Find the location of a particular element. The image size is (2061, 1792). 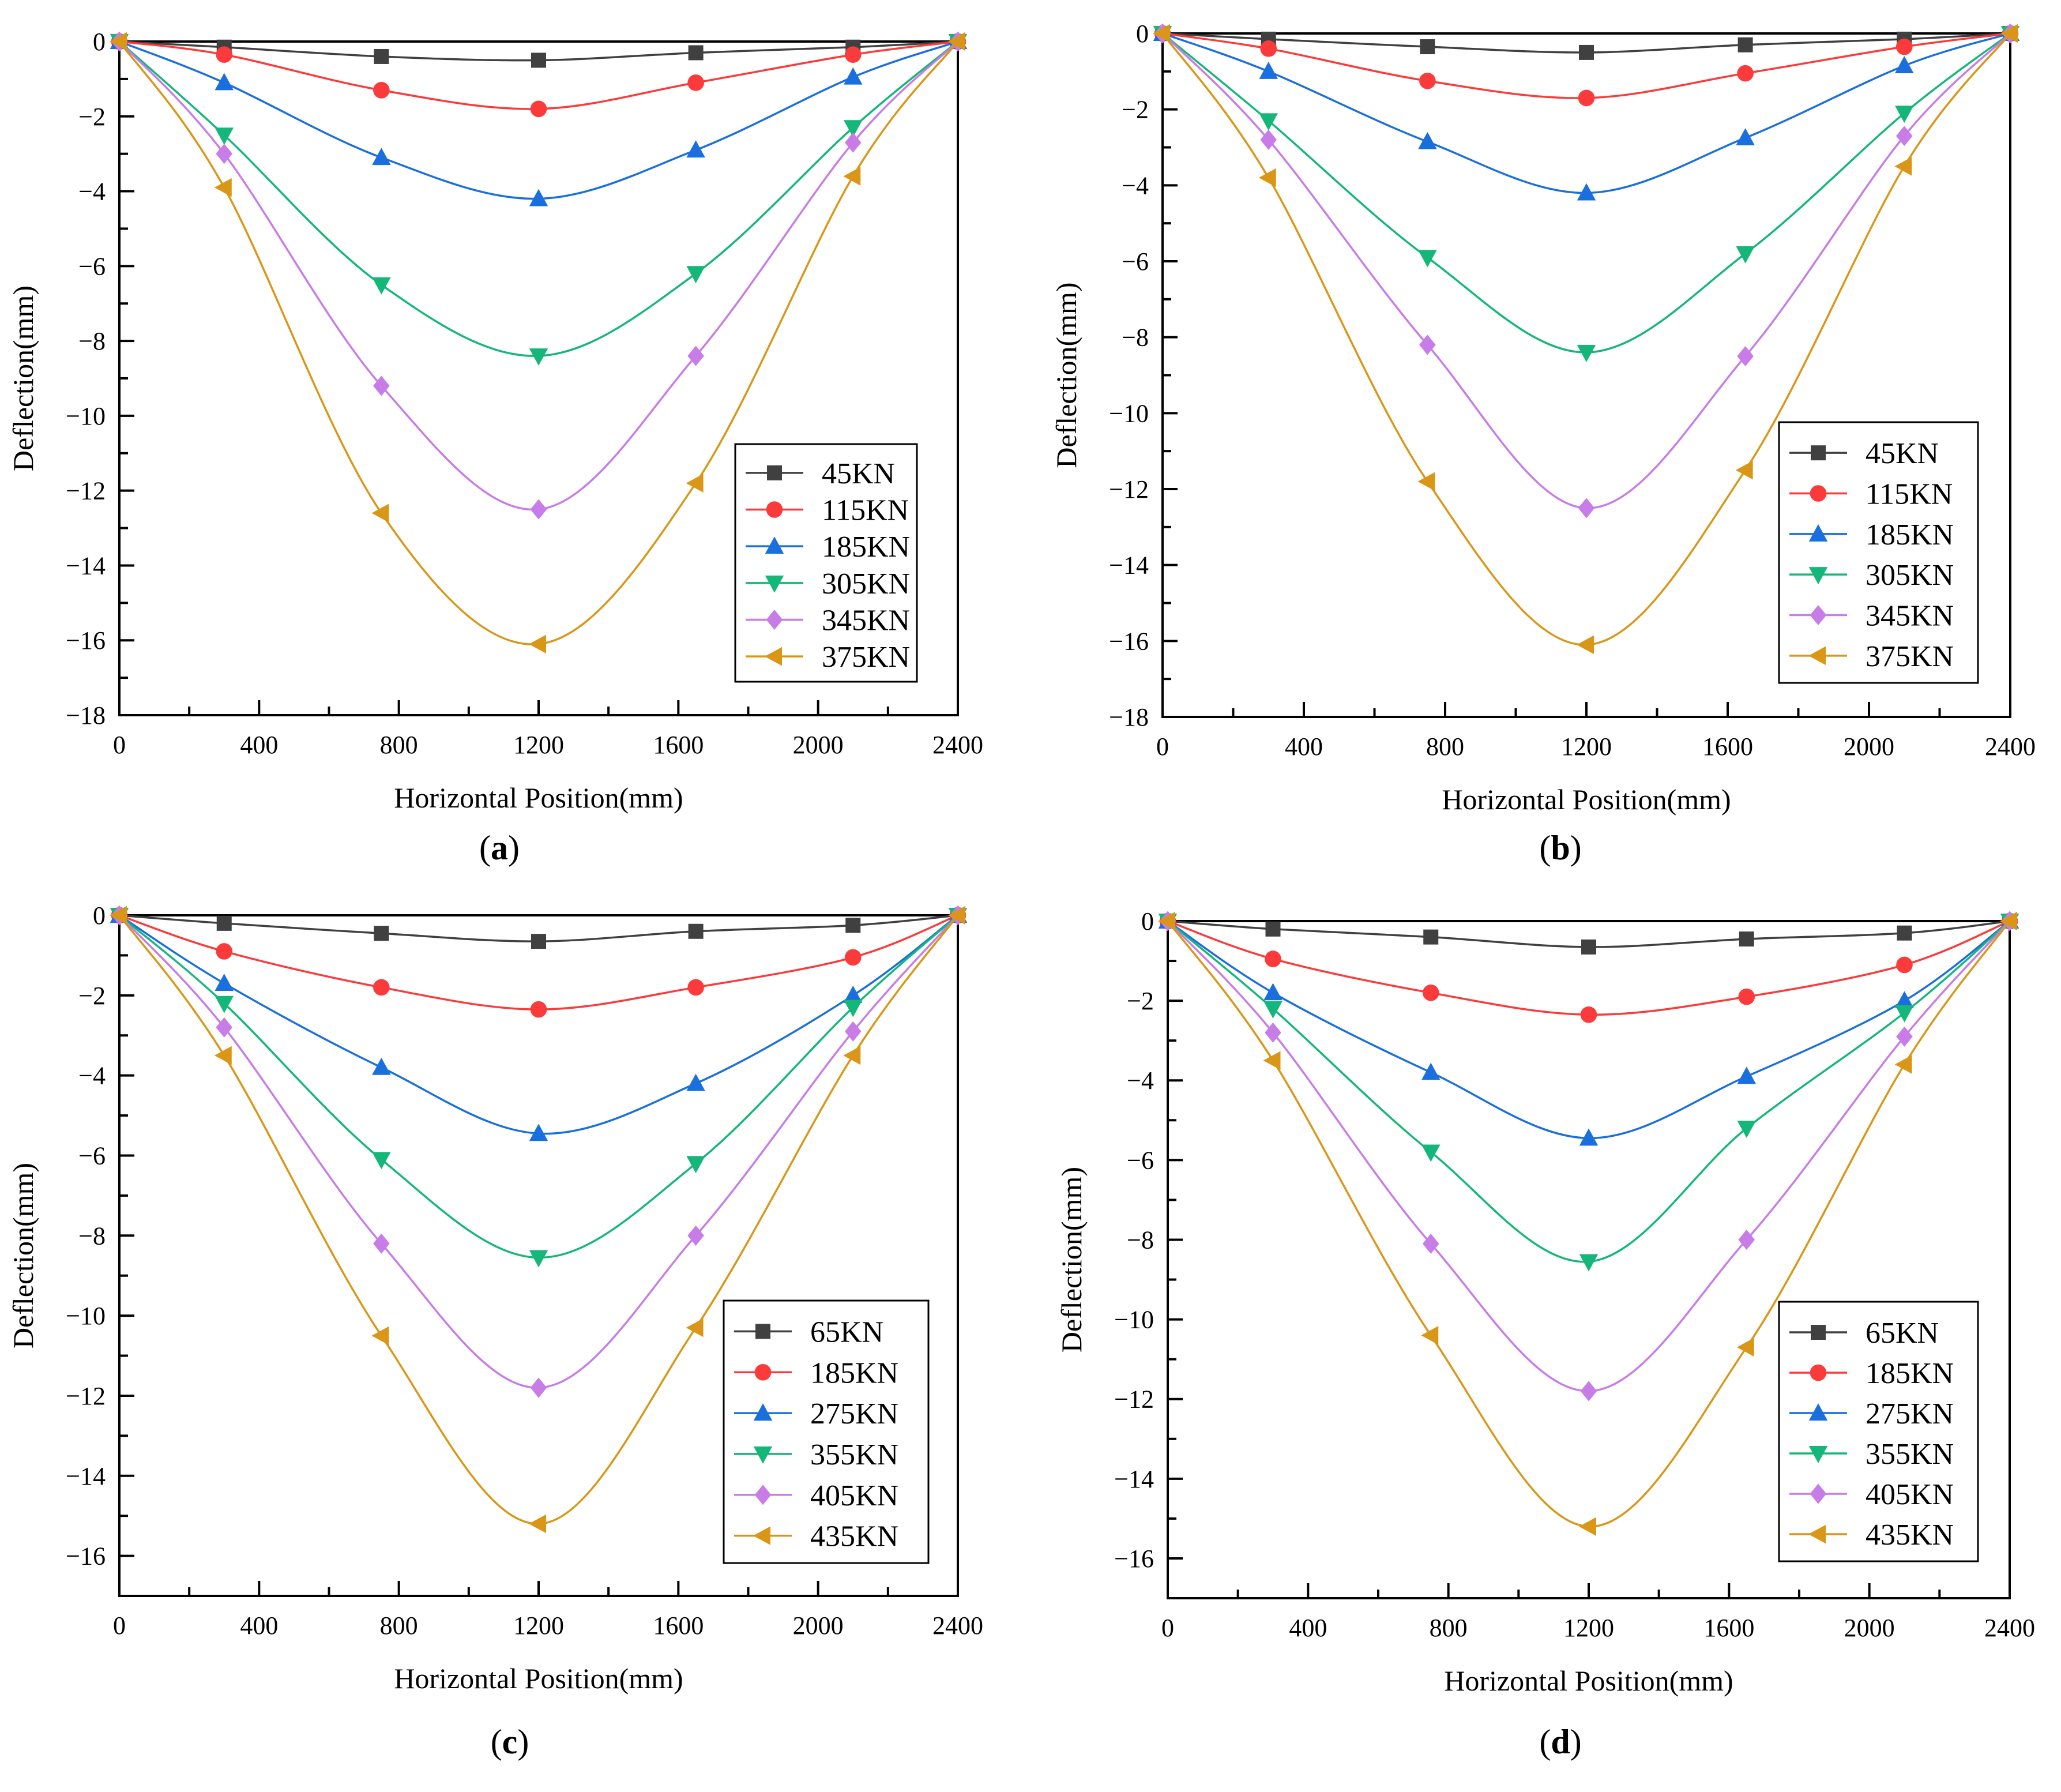

legend-label: 275KN is located at coordinates (1910, 1413).